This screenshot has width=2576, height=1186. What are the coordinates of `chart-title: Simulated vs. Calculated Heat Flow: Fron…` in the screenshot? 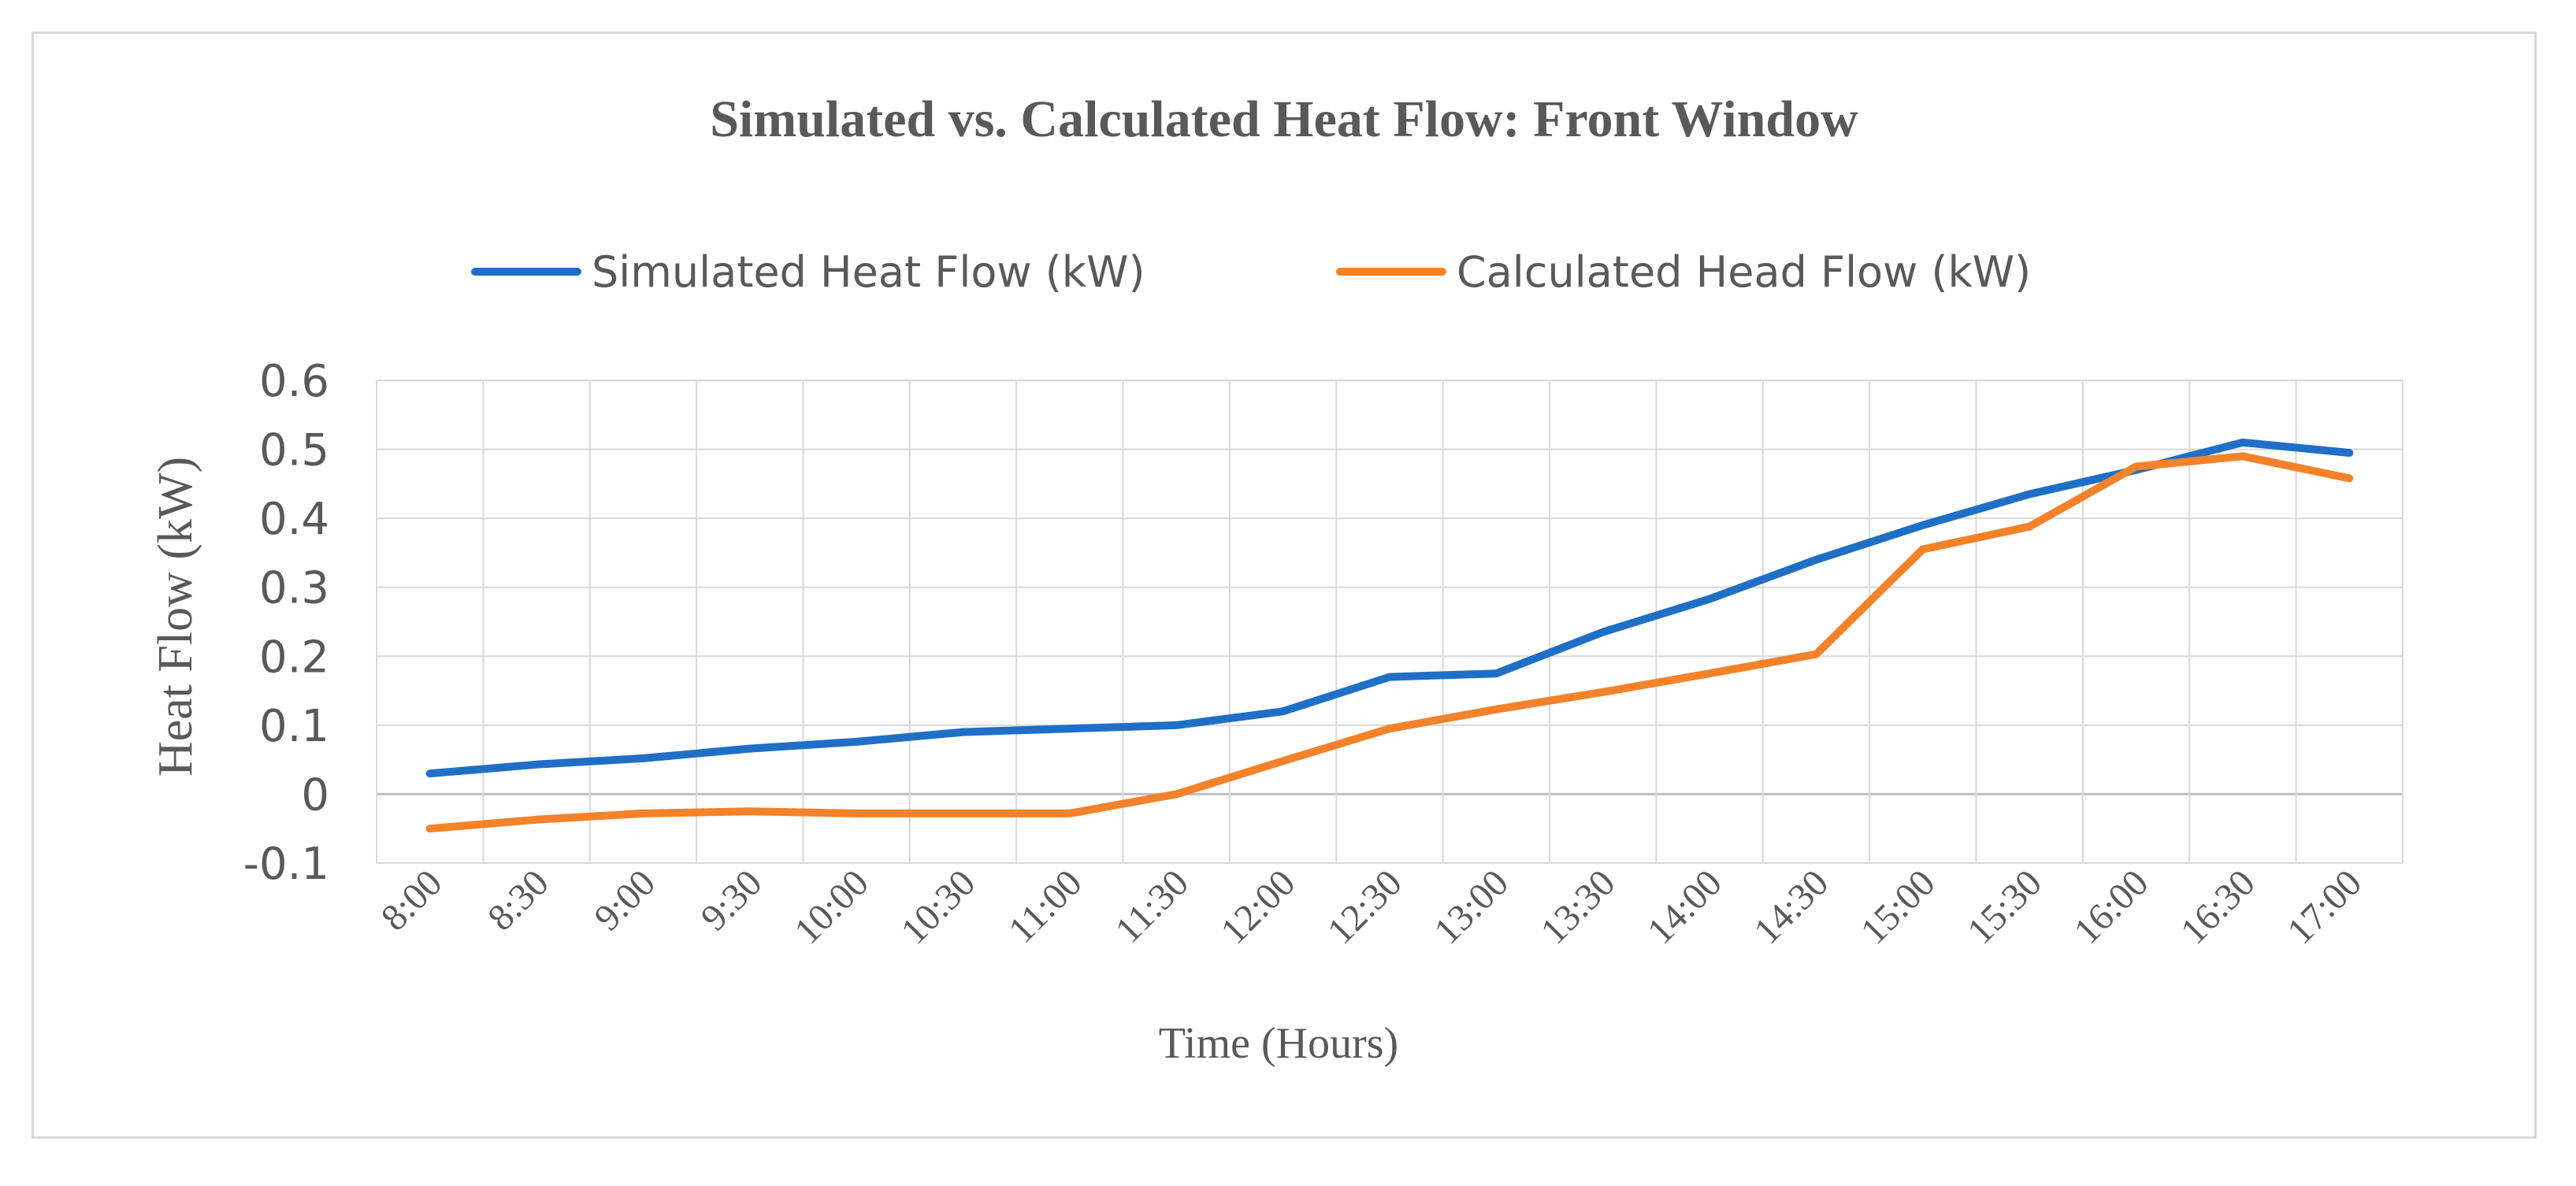 It's located at (1284, 119).